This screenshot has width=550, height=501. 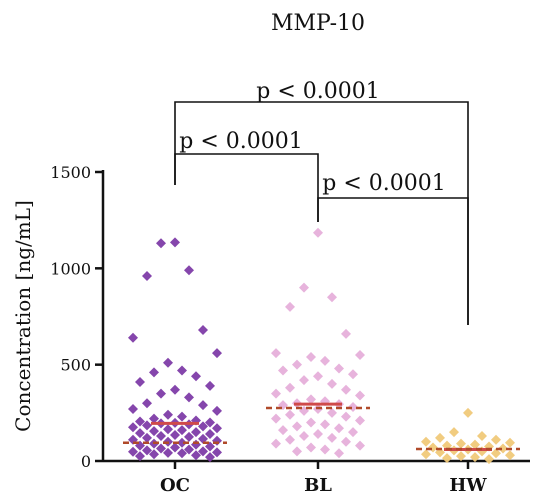 What do you see at coordinates (75, 365) in the screenshot?
I see `y-tick-label: 500` at bounding box center [75, 365].